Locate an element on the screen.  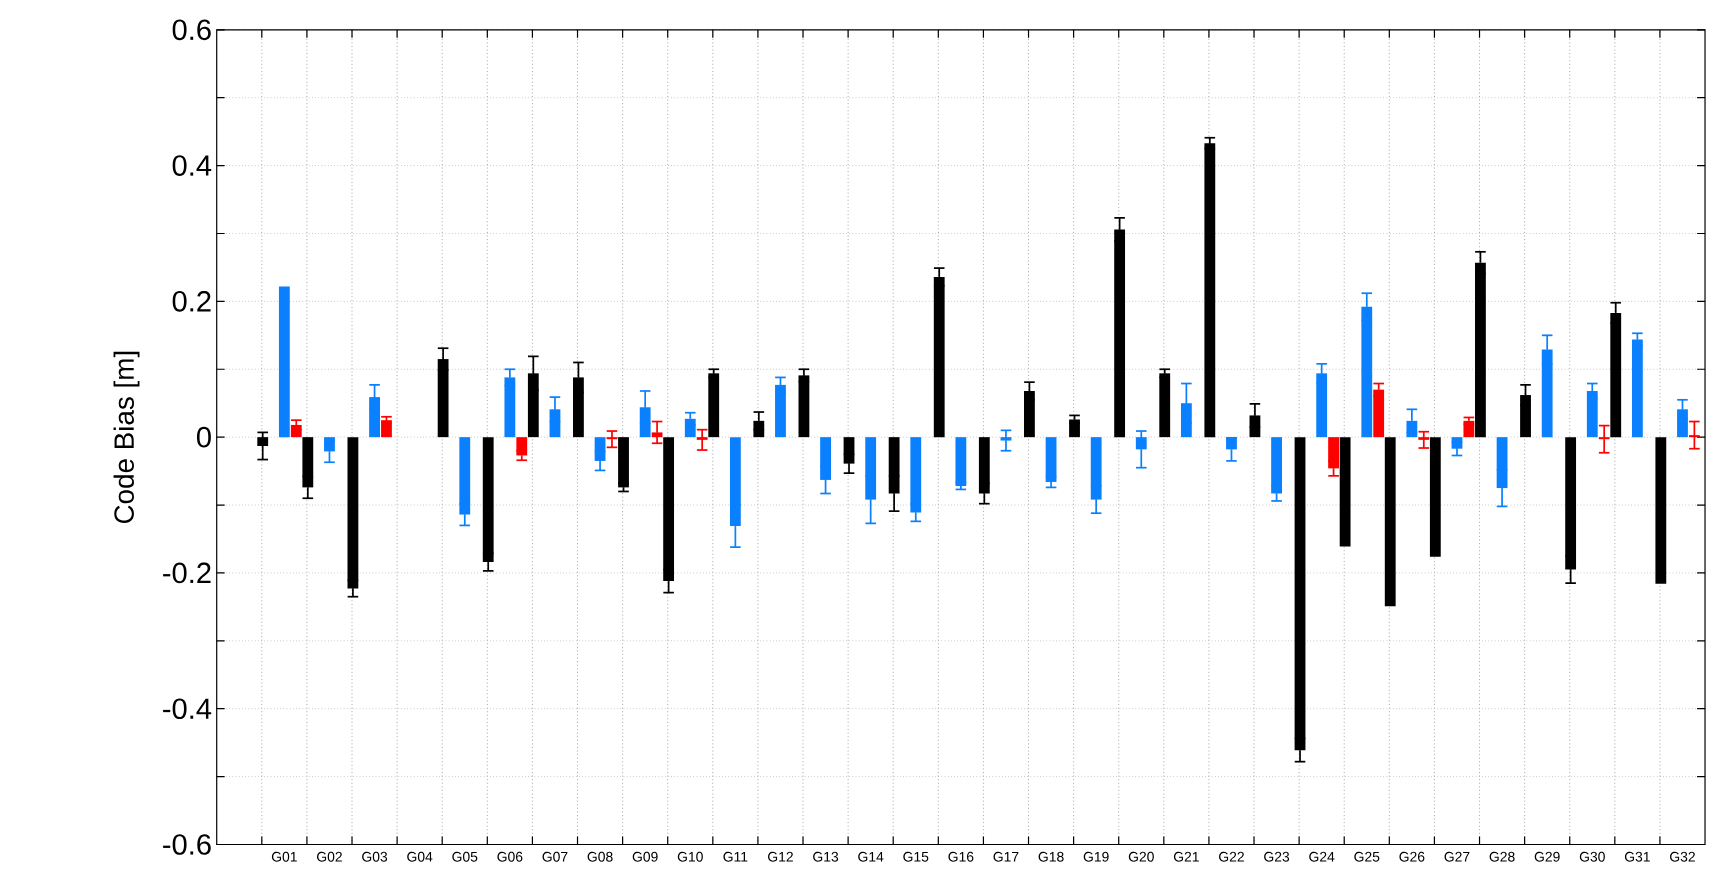
x-tick-label: G15 is located at coordinates (916, 856).